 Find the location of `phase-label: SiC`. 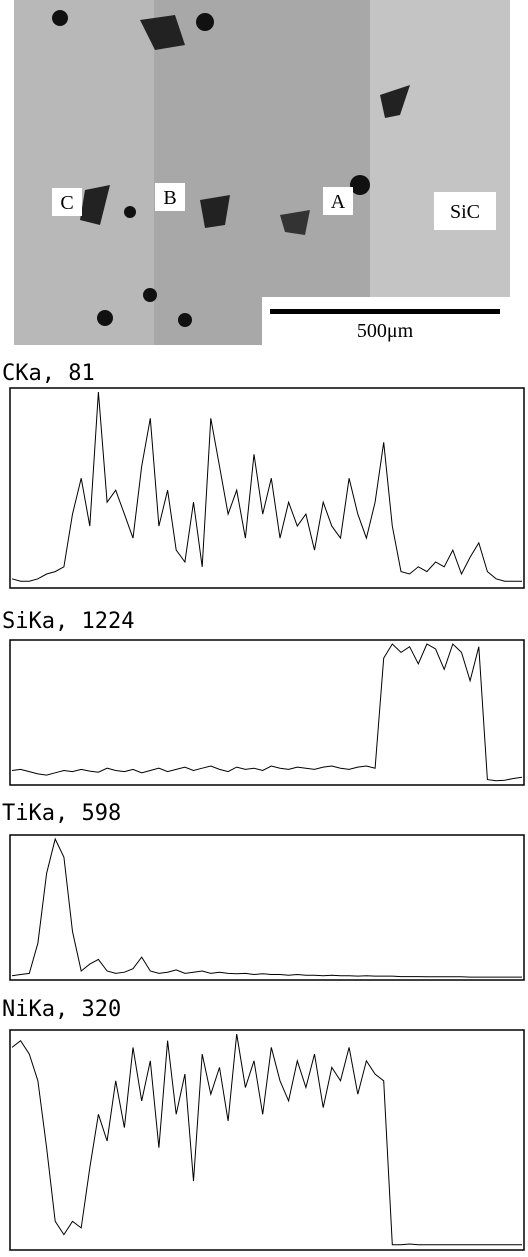

phase-label: SiC is located at coordinates (465, 212).